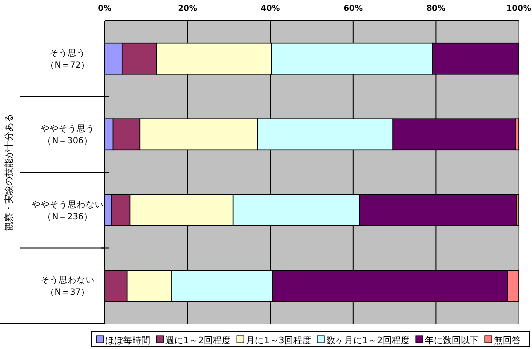 The height and width of the screenshot is (349, 532). Describe the element at coordinates (9, 172) in the screenshot. I see `y-axis-title: 観察・実験の技能が十分ある` at that location.